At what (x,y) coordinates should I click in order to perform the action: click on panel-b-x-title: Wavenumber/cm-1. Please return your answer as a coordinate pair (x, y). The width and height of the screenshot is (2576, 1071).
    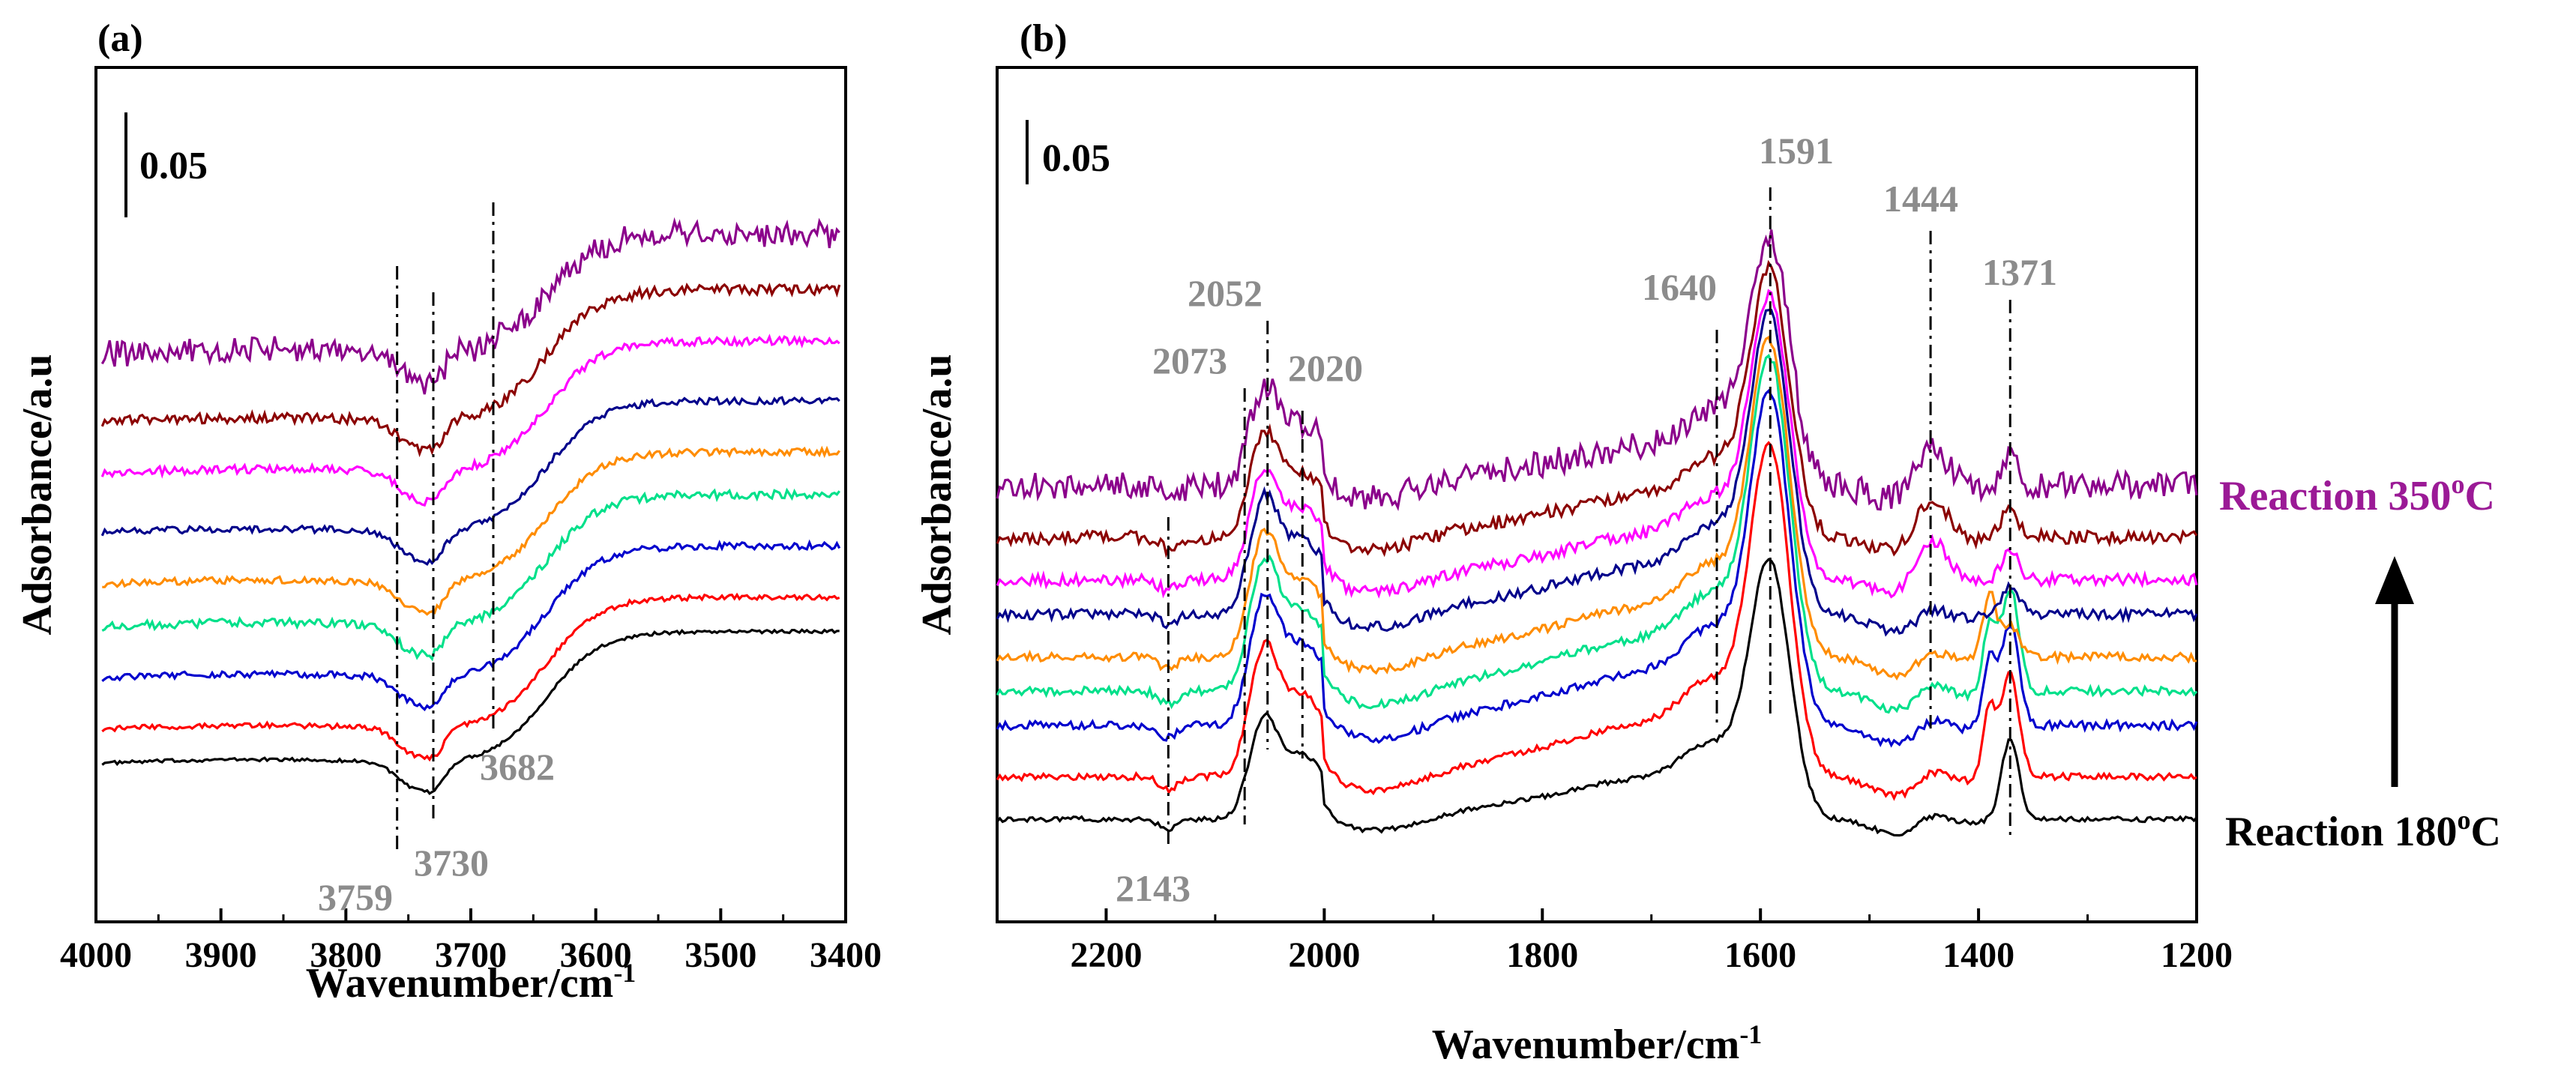
    Looking at the image, I should click on (1598, 1043).